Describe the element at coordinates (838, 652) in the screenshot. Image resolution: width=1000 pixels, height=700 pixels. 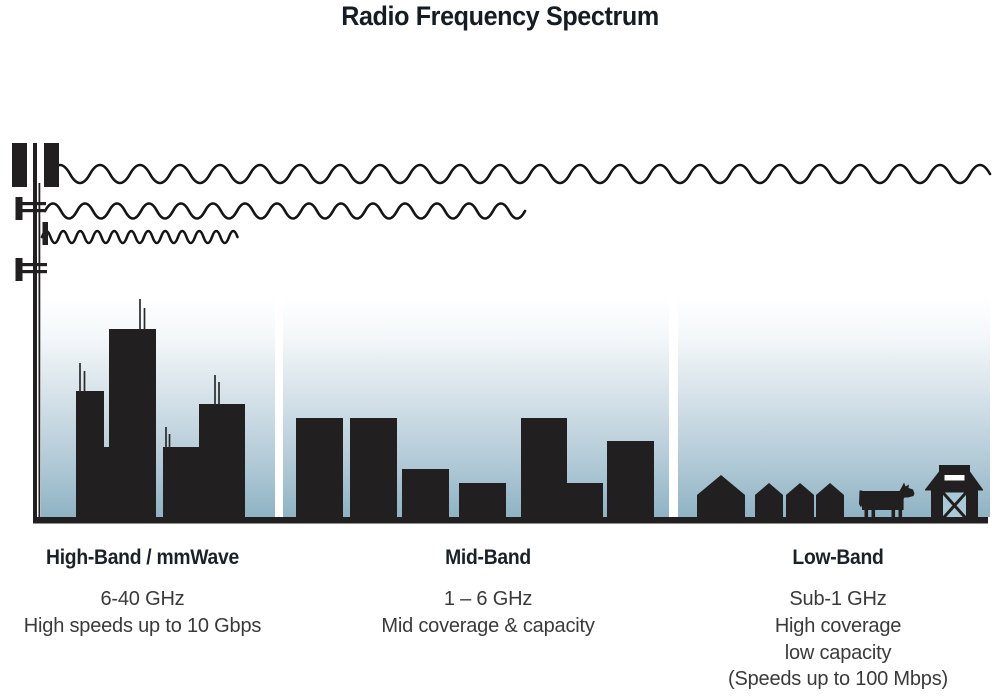
I see `lowband-description-2: low capacity` at that location.